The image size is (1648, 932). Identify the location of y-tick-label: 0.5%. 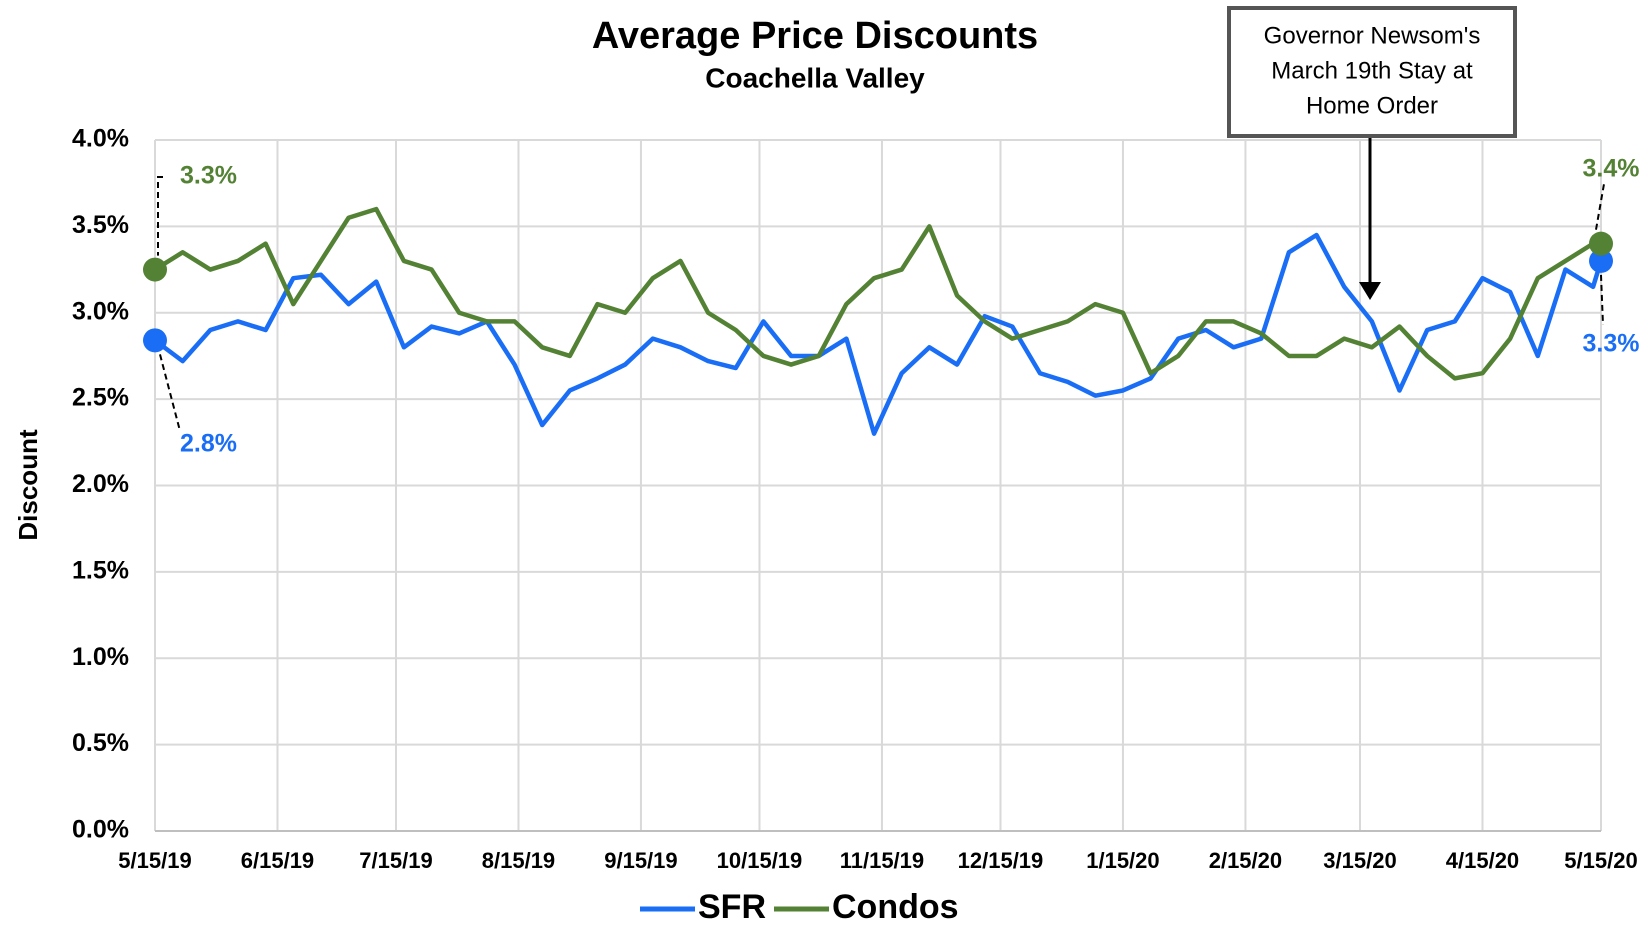
(100, 743).